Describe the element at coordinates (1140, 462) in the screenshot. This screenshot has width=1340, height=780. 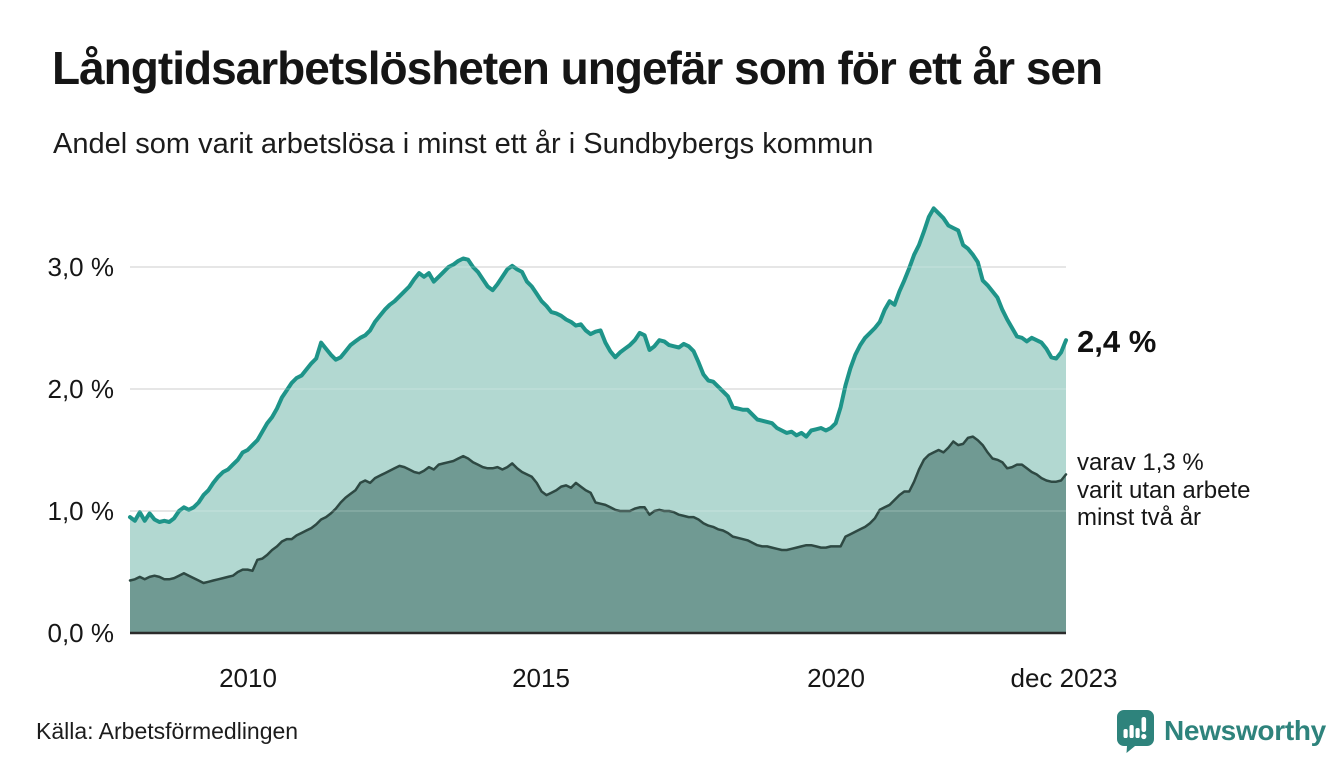
I see `two-year-note-line1: varav 1,3 %` at that location.